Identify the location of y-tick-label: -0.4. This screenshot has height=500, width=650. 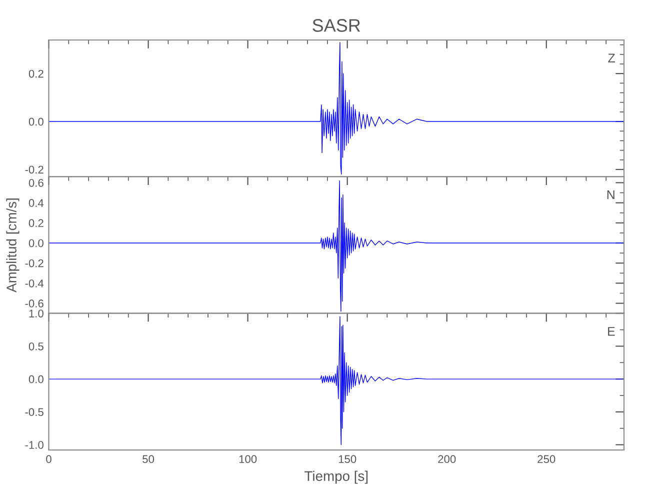
(34, 283).